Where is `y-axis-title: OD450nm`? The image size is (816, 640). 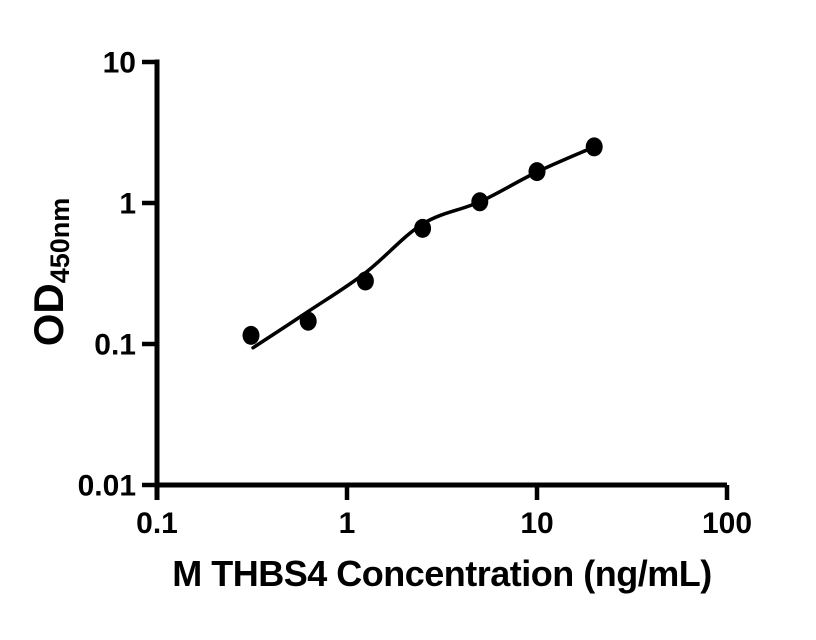
y-axis-title: OD450nm is located at coordinates (49, 272).